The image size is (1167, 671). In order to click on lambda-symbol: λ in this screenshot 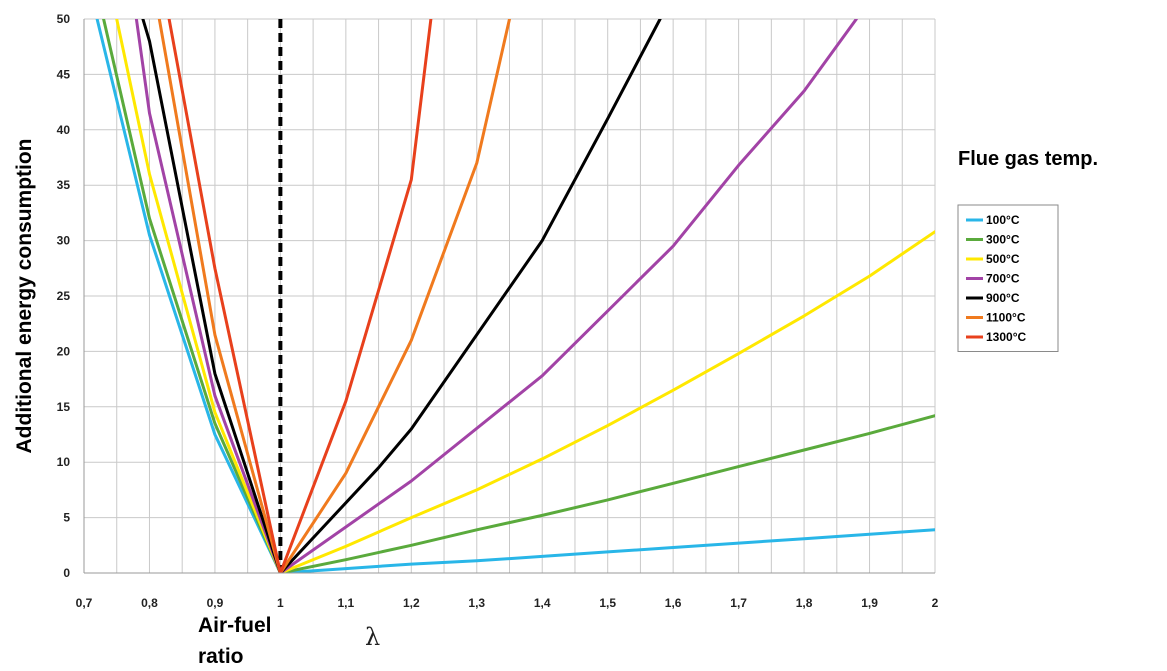, I will do `click(372, 637)`.